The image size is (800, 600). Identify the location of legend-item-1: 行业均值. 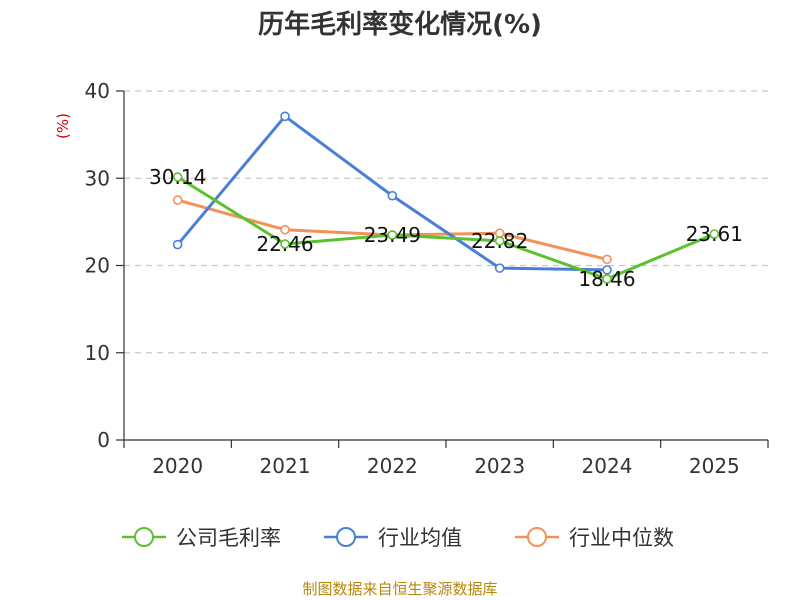
(393, 538).